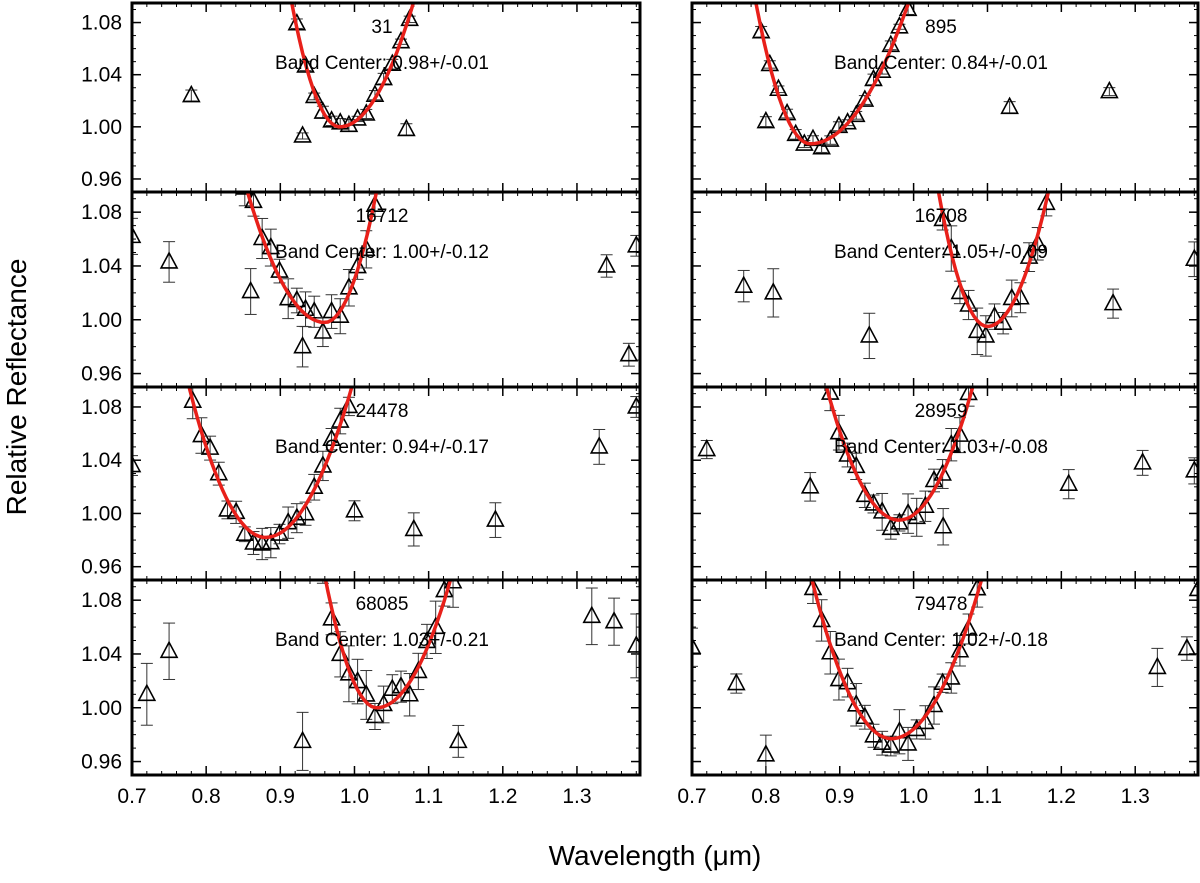 This screenshot has height=883, width=1200. I want to click on panel-title: 24478, so click(382, 411).